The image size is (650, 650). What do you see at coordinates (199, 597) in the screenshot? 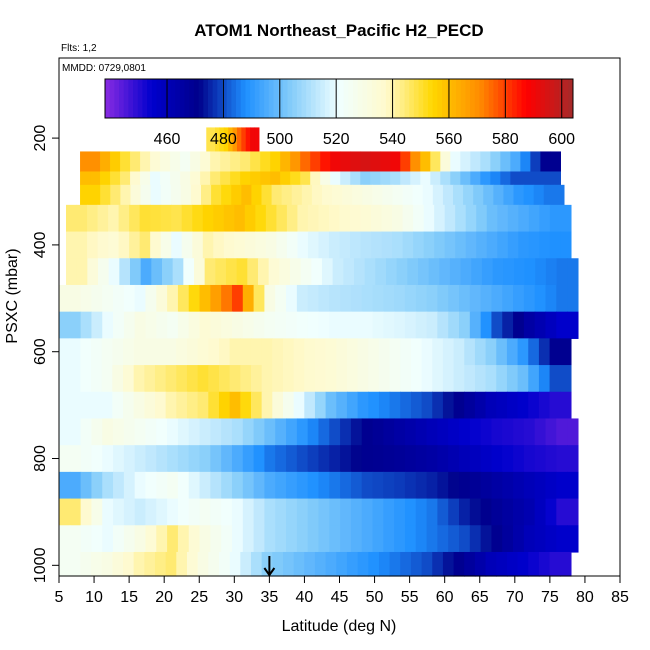
I see `x-tick-label: 25` at bounding box center [199, 597].